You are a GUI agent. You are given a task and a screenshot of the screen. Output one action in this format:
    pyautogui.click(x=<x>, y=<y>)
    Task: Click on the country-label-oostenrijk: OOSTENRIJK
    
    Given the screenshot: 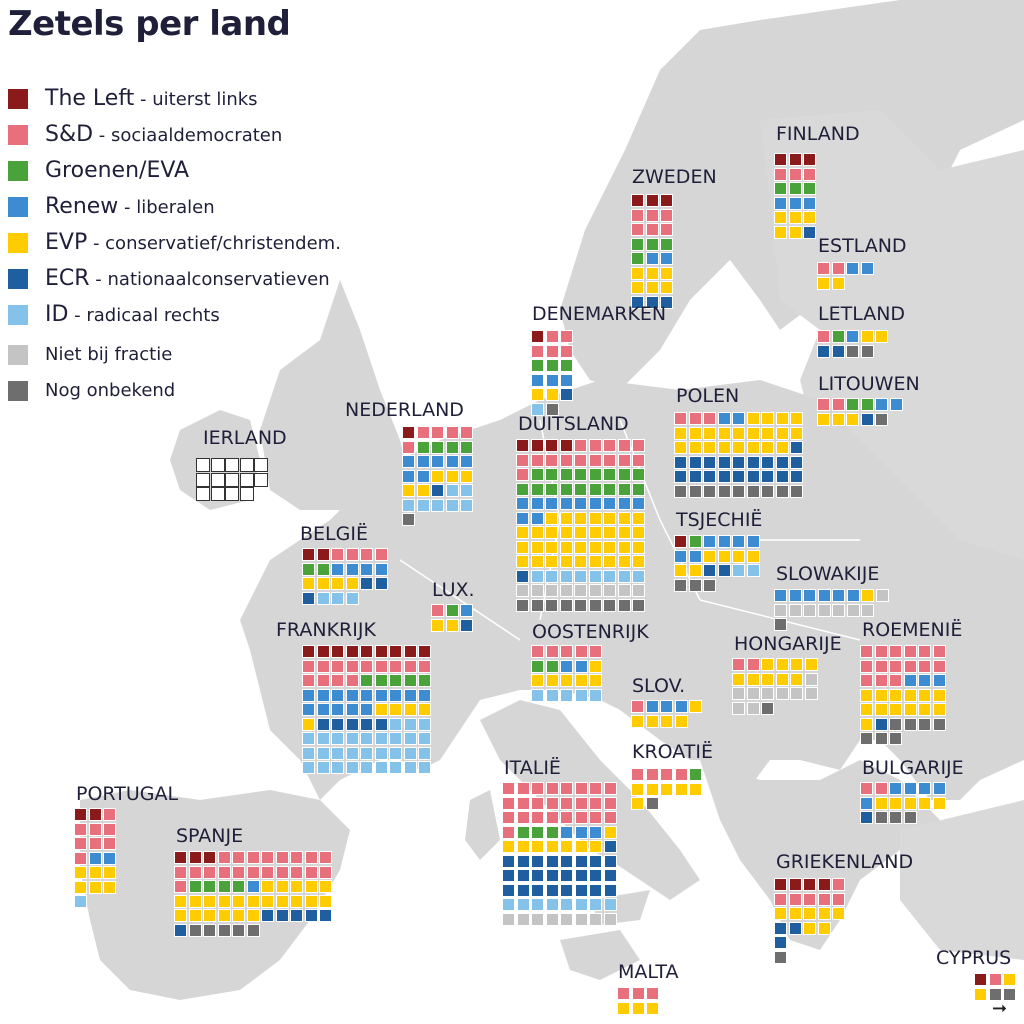 What is the action you would take?
    pyautogui.click(x=590, y=632)
    